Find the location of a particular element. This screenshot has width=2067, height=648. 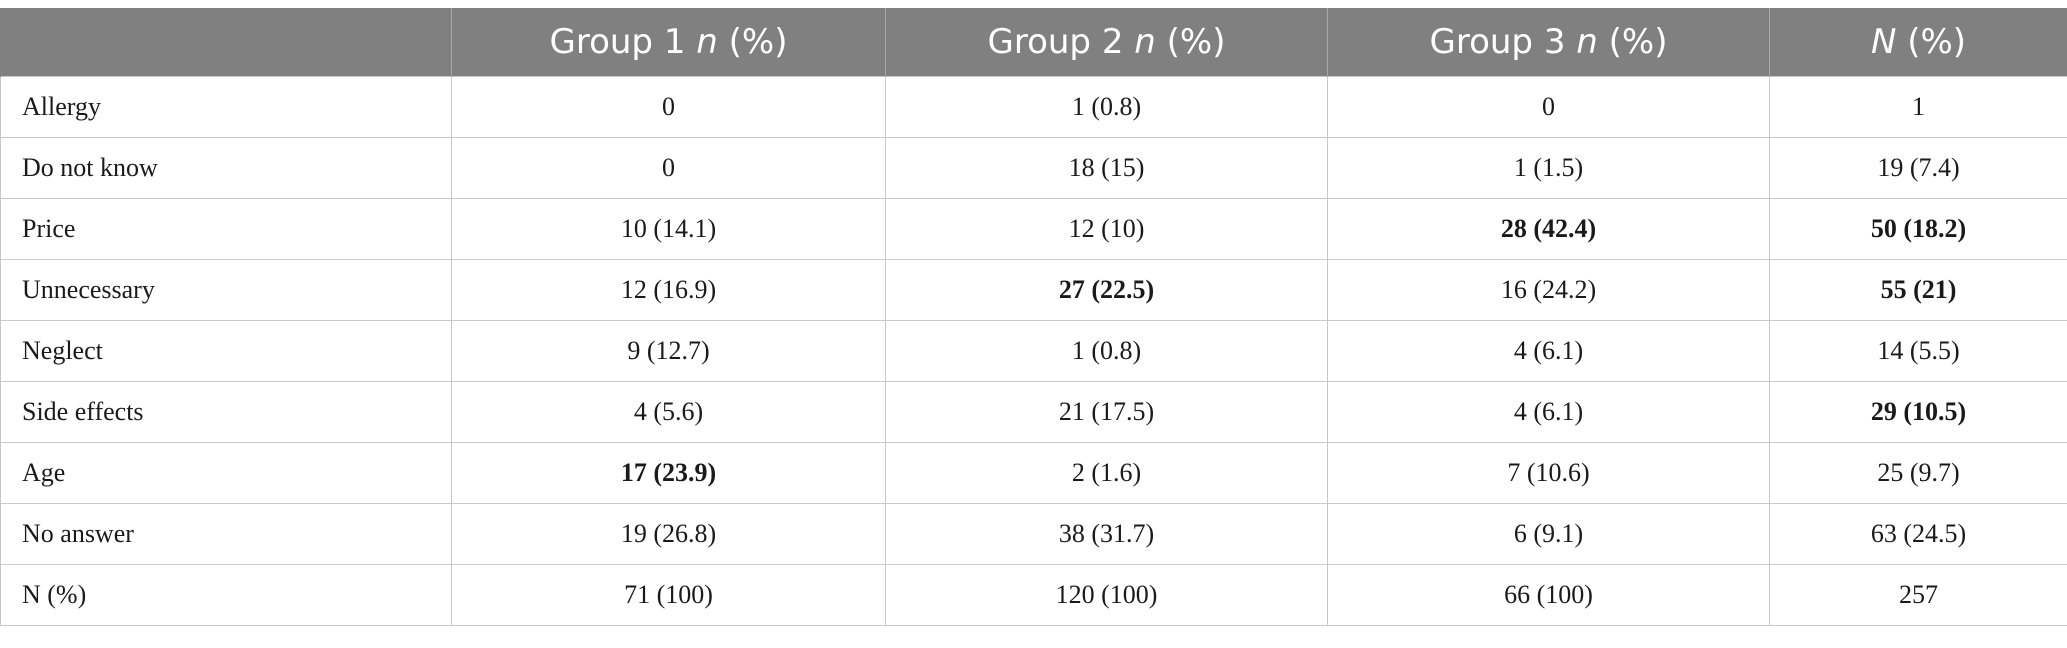

row-label: Age is located at coordinates (226, 473).